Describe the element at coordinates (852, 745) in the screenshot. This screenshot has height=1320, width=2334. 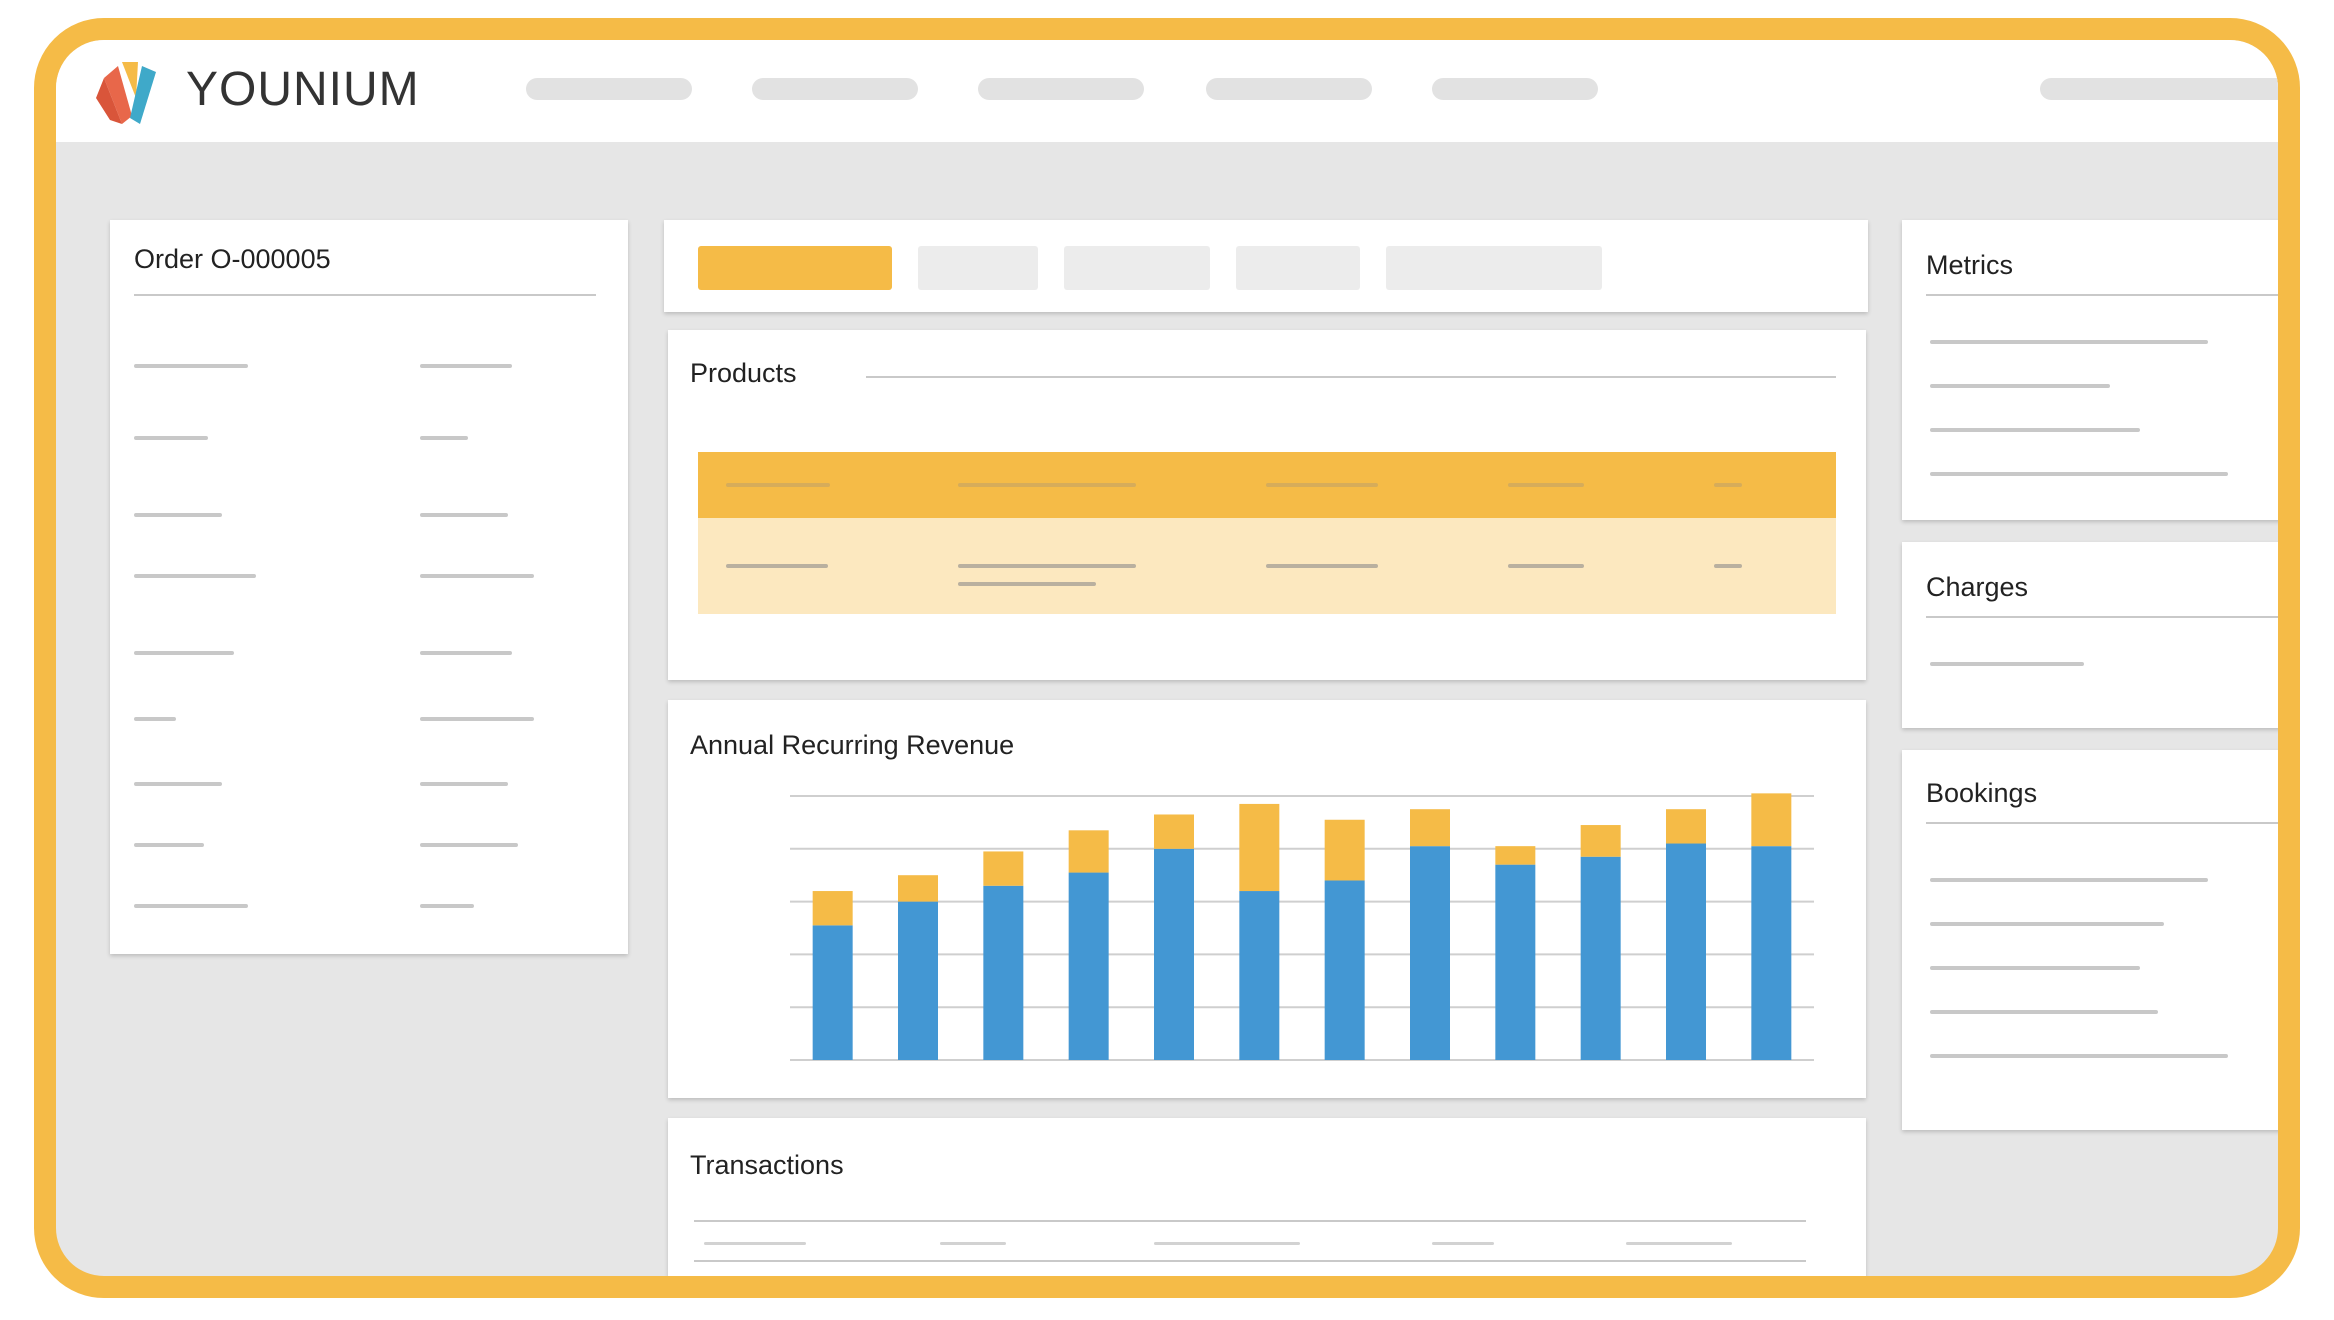
I see `arr-chart-title: Annual Recurring Revenue` at that location.